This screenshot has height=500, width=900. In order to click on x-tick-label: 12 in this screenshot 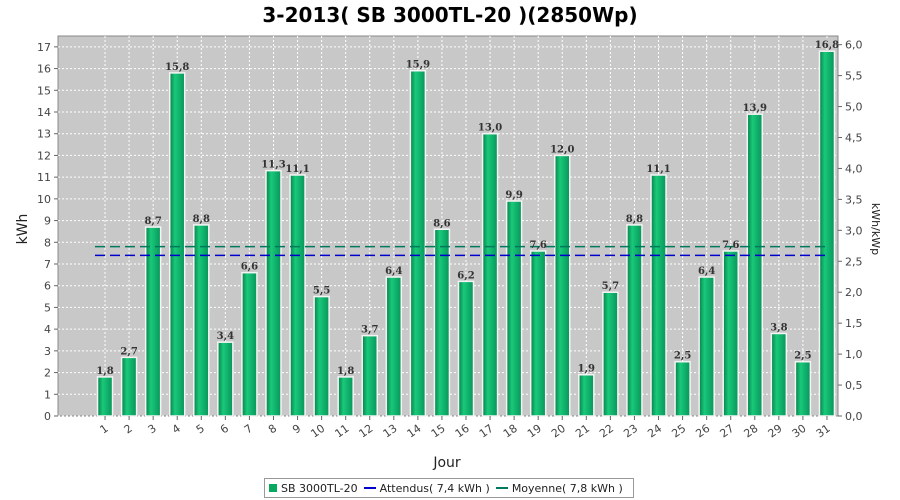, I will do `click(366, 431)`.